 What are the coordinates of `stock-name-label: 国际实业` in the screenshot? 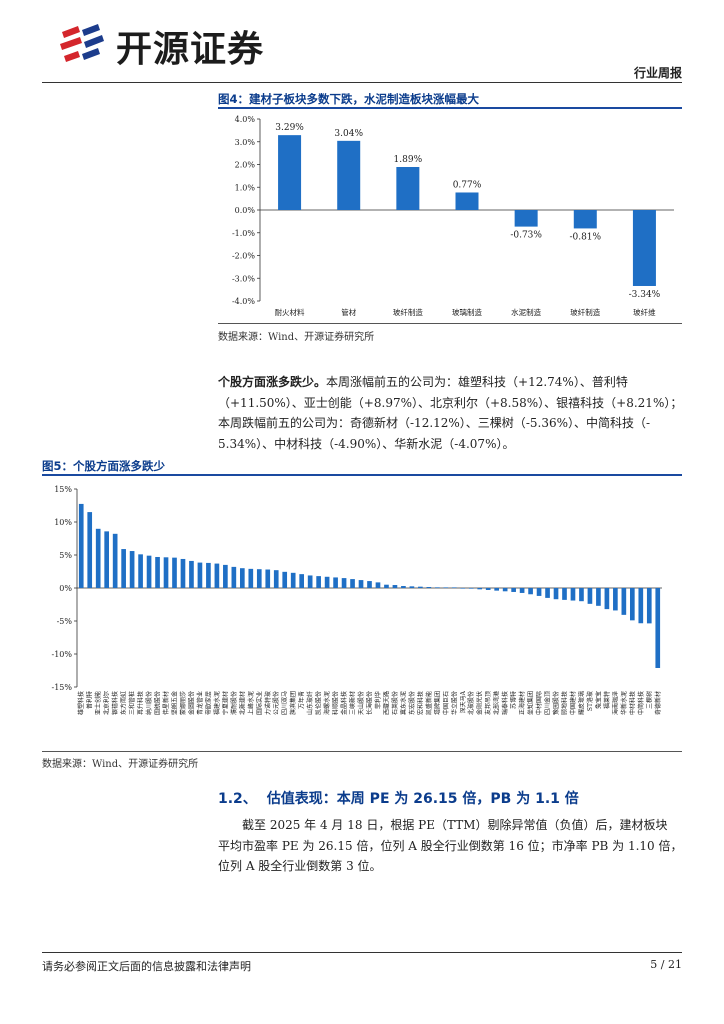 It's located at (259, 703).